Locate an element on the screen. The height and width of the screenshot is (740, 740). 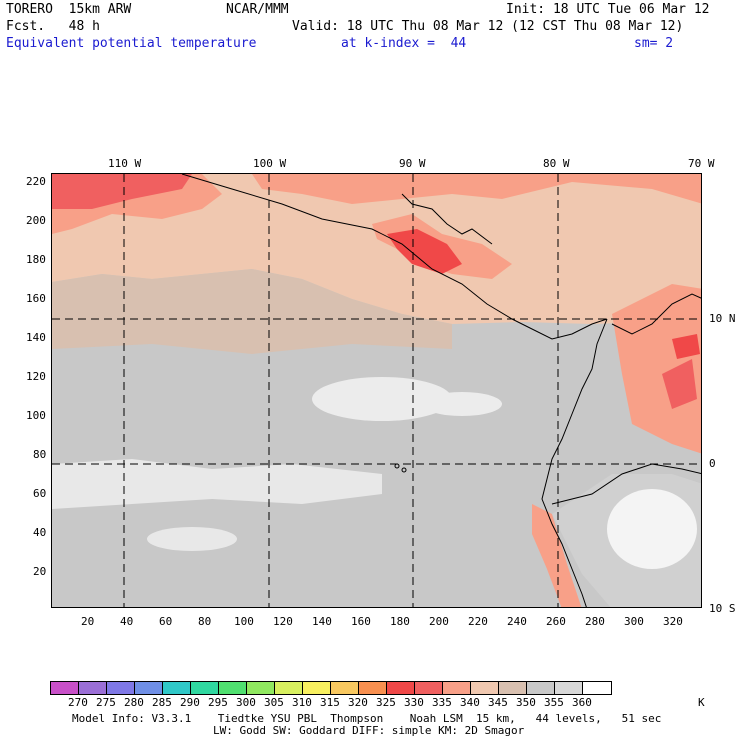
region-mid-band is located at coordinates (252, 311).